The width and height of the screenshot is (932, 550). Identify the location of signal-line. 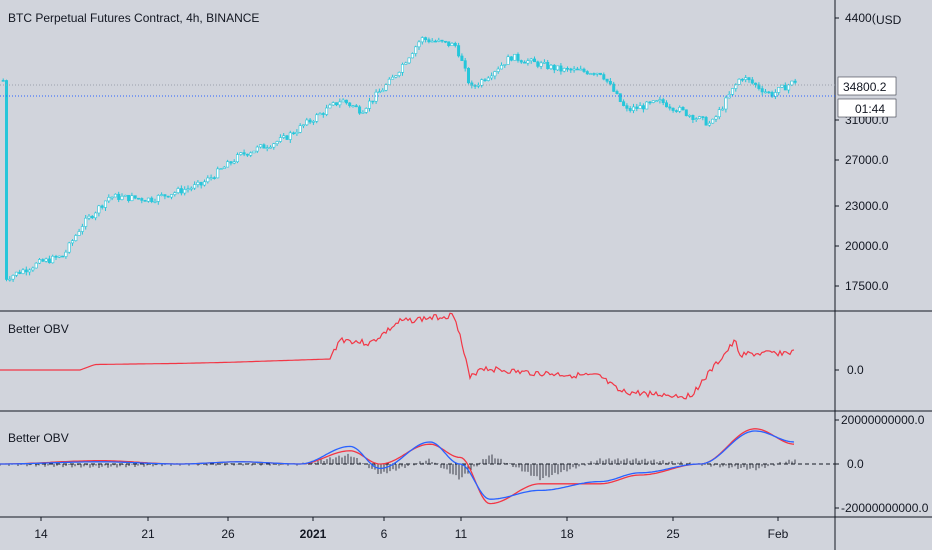
(397, 466).